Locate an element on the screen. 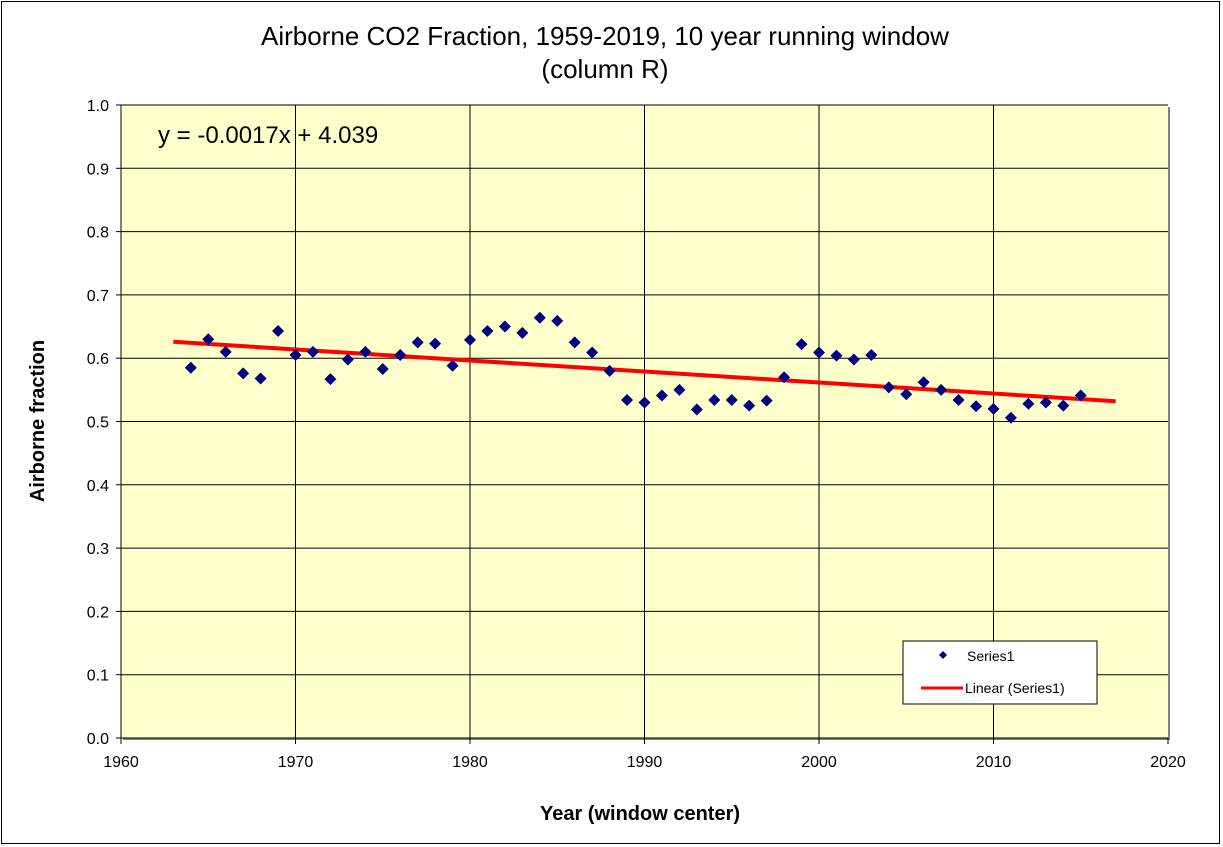 The image size is (1223, 847). y-tick-label: 0.1 is located at coordinates (98, 676).